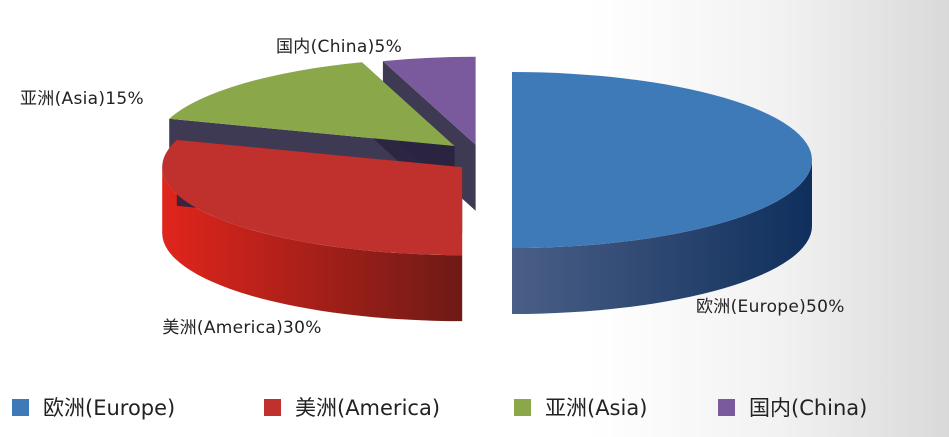 The height and width of the screenshot is (437, 949). What do you see at coordinates (770, 307) in the screenshot?
I see `slice-label-europe: 欧洲(Europe)50%` at bounding box center [770, 307].